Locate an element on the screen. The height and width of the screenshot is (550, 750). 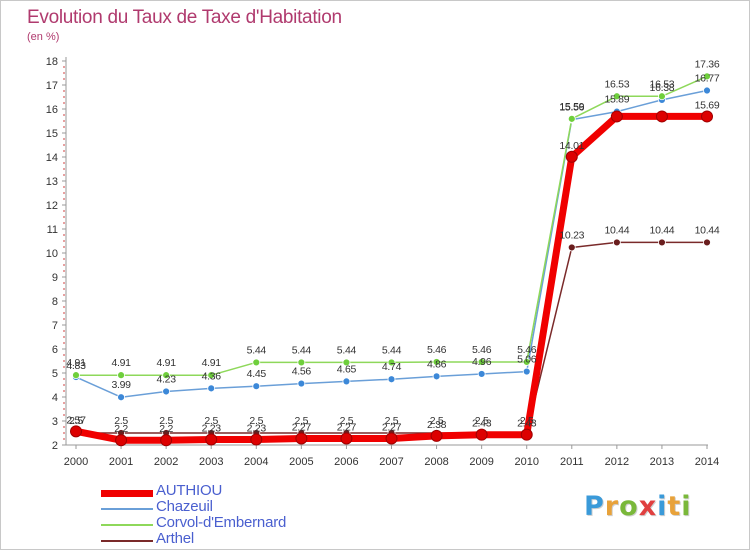
data-label: 4.86 is located at coordinates (437, 364).